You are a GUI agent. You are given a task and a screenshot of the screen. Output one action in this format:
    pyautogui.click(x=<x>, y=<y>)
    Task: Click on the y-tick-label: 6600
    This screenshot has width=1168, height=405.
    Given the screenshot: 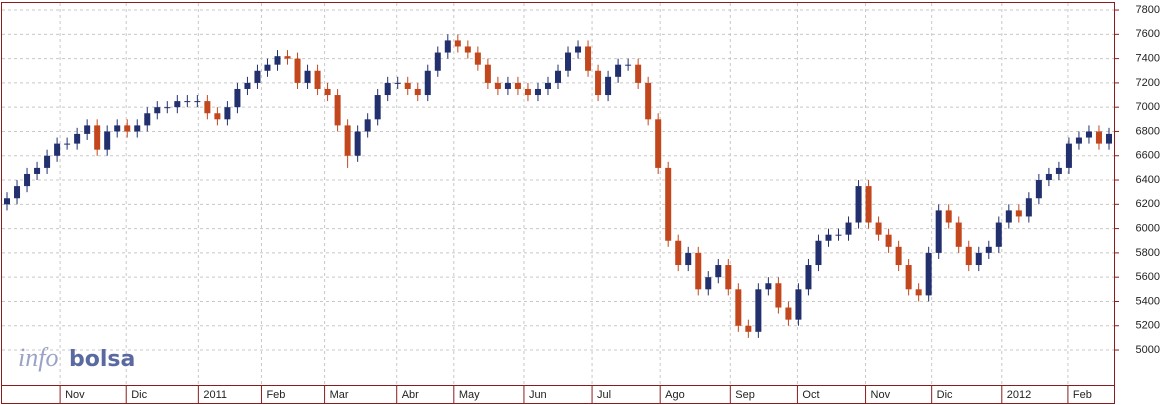 What is the action you would take?
    pyautogui.click(x=1148, y=156)
    